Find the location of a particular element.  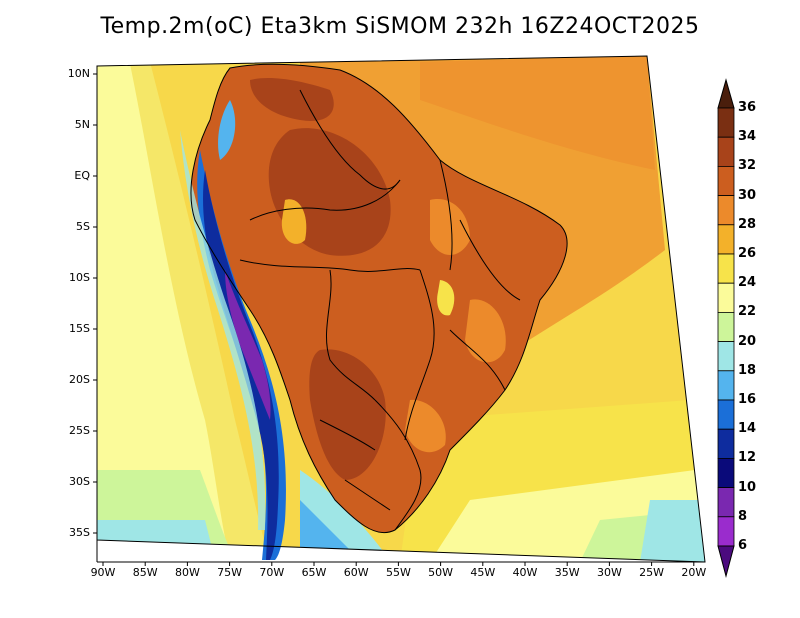

x-tick-label: 70W is located at coordinates (272, 572).